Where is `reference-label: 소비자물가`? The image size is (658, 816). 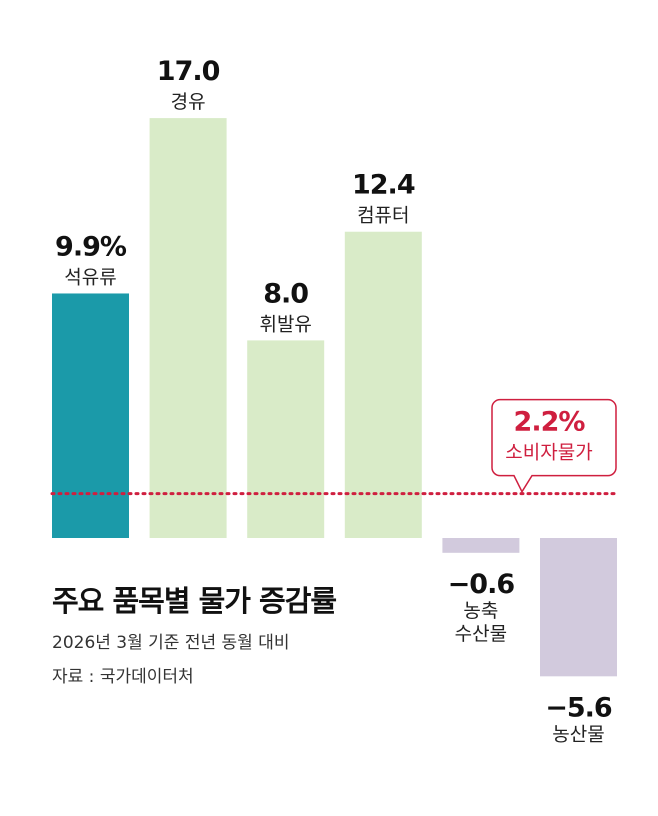 reference-label: 소비자물가 is located at coordinates (548, 453).